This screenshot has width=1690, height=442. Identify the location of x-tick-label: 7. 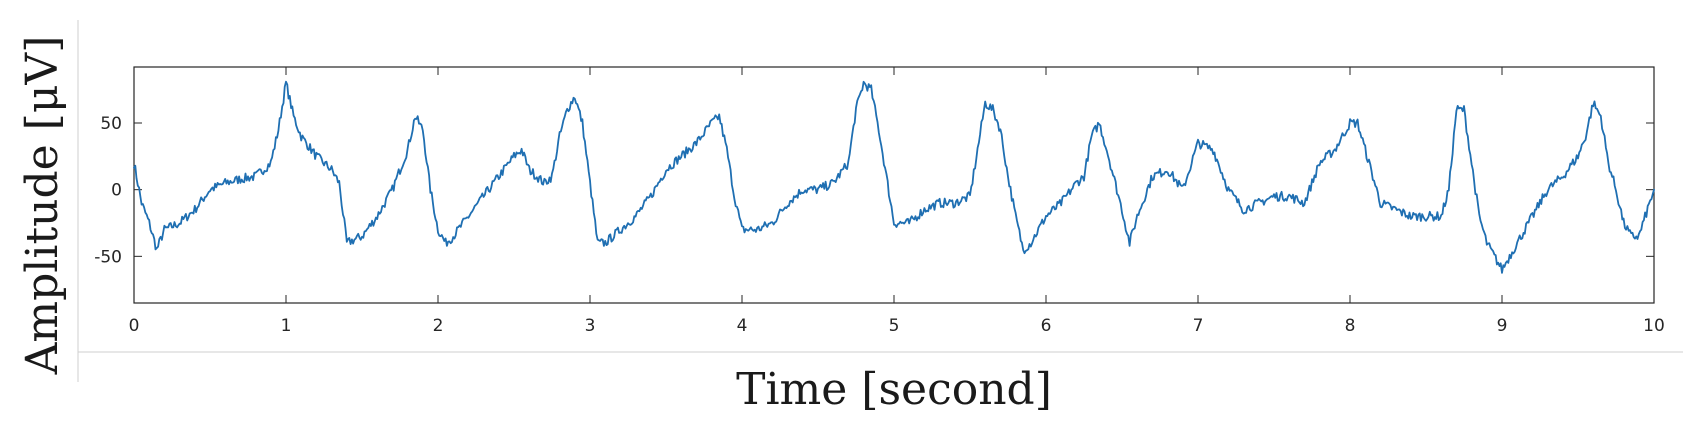
(1198, 326).